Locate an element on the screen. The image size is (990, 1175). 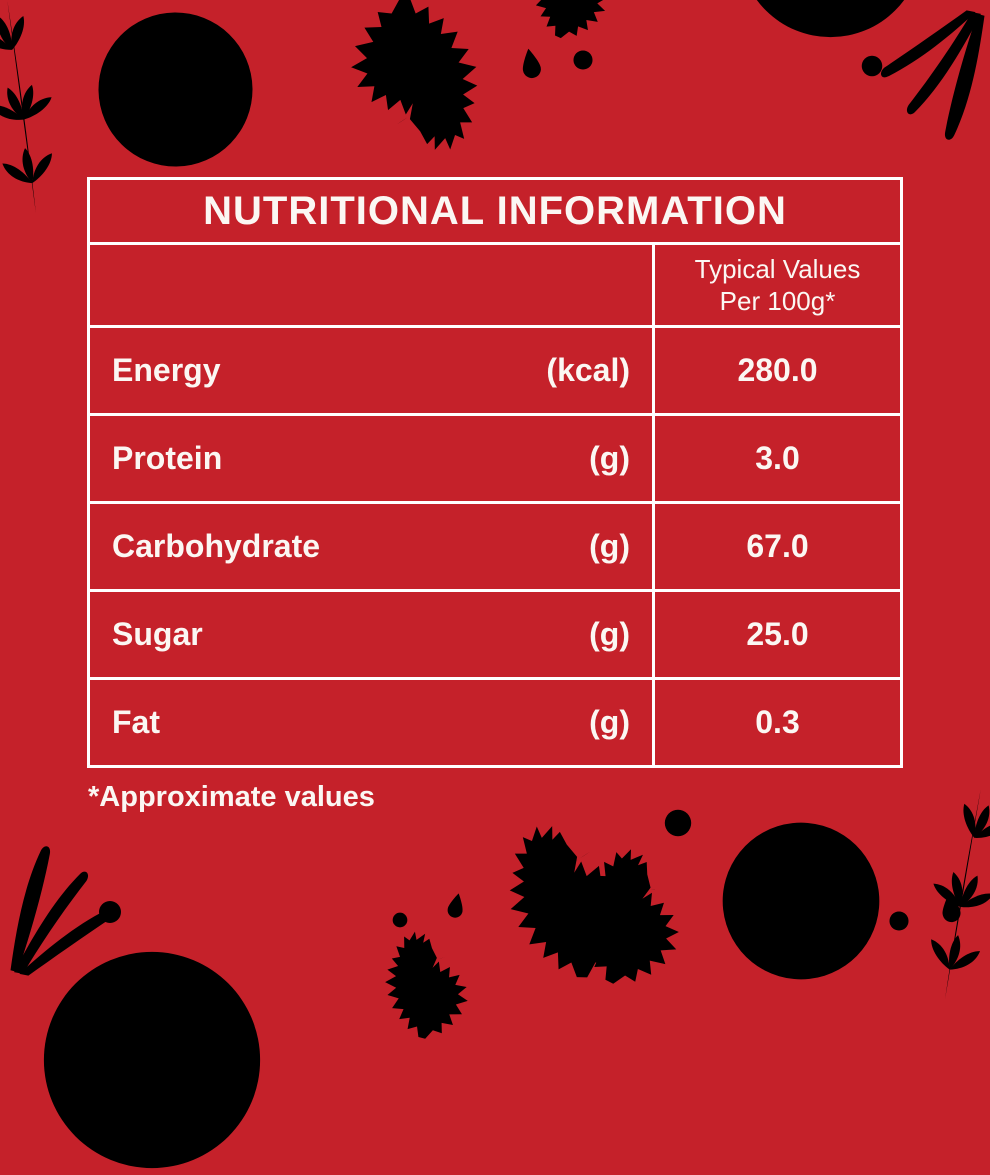
nutrient-name: Fat is located at coordinates (136, 722).